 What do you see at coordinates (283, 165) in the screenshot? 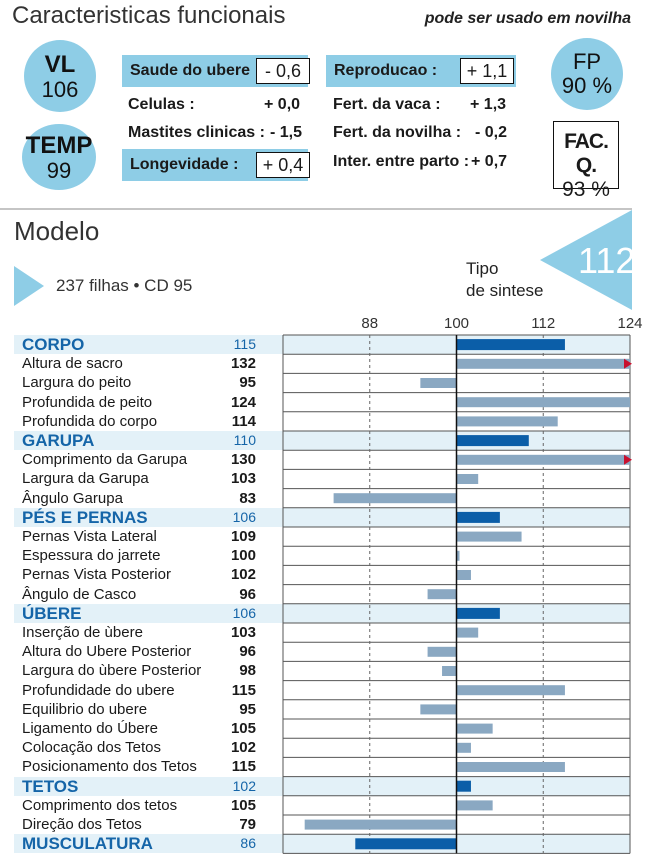
I see `longevidade-value: + 0,4` at bounding box center [283, 165].